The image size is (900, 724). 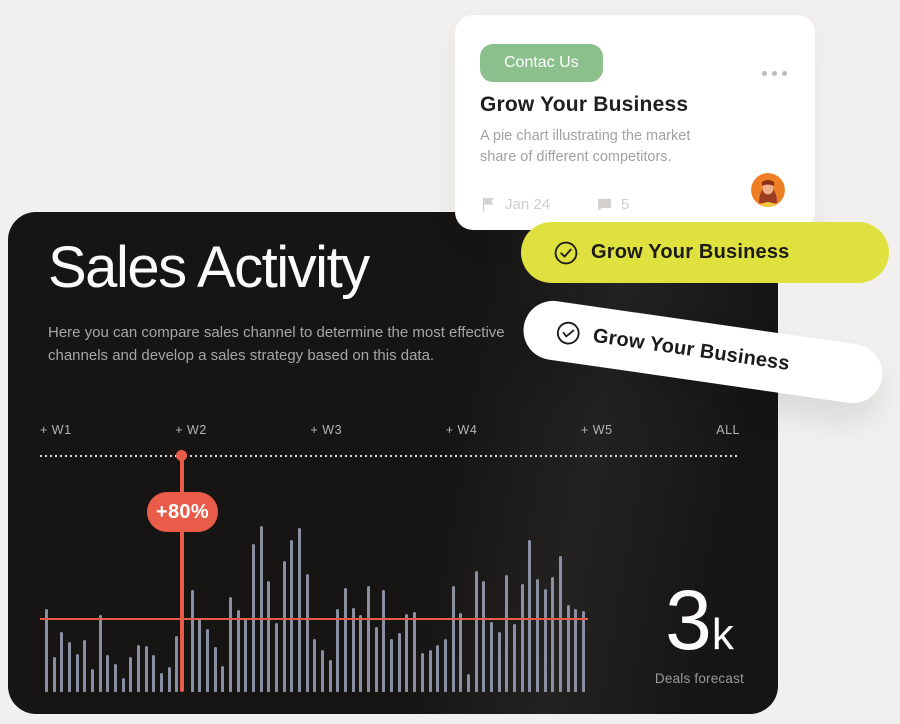 What do you see at coordinates (326, 430) in the screenshot?
I see `tab-w3: + W3` at bounding box center [326, 430].